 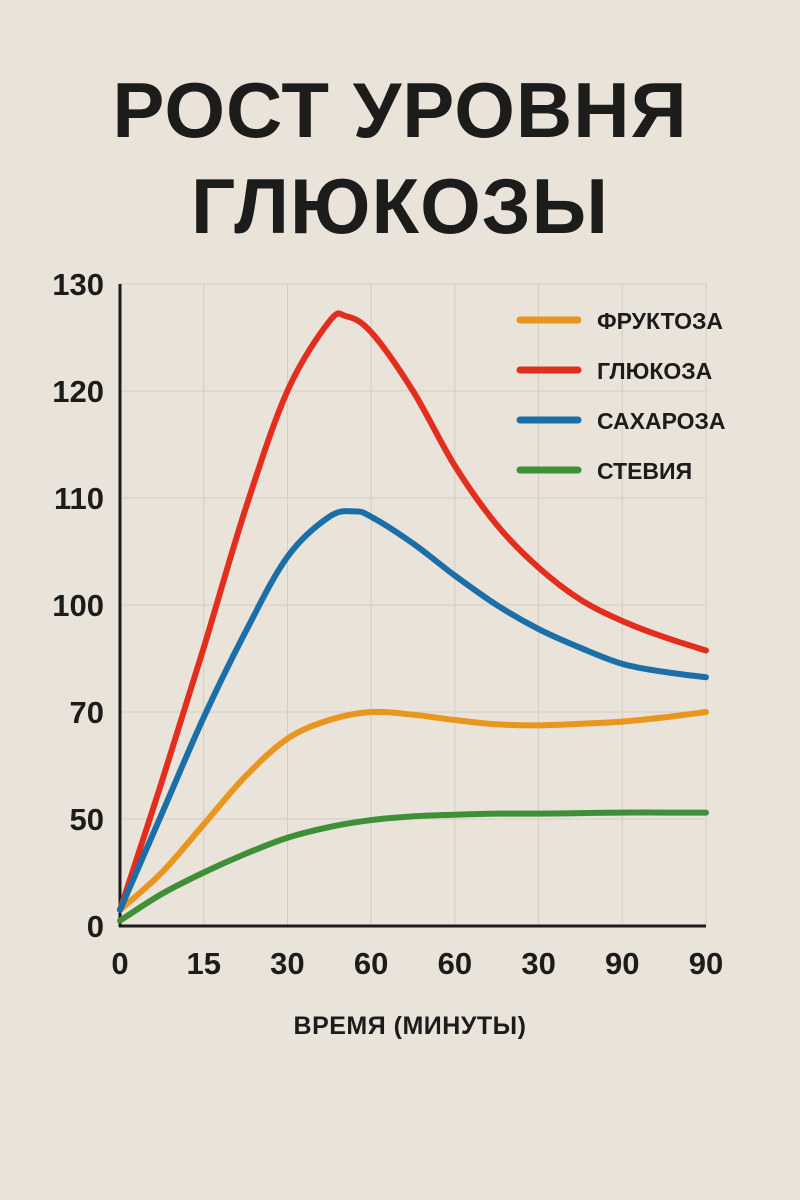 What do you see at coordinates (621, 396) in the screenshot?
I see `legend: ФРУКТОЗА ГЛЮКОЗА САХАРОЗА СТЕВИЯ` at bounding box center [621, 396].